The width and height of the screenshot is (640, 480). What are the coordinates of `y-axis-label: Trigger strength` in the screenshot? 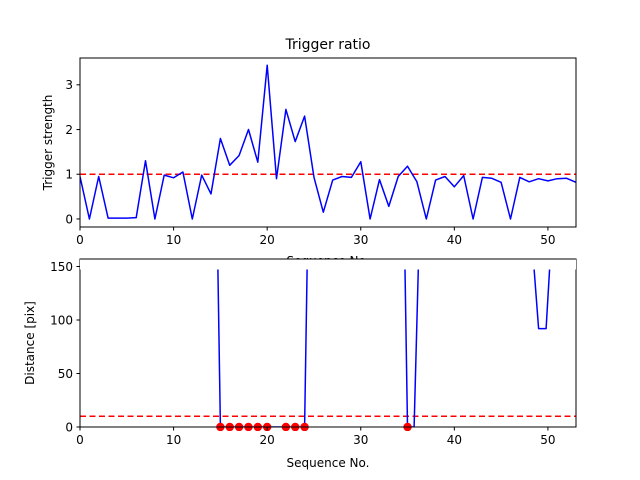 It's located at (48, 143).